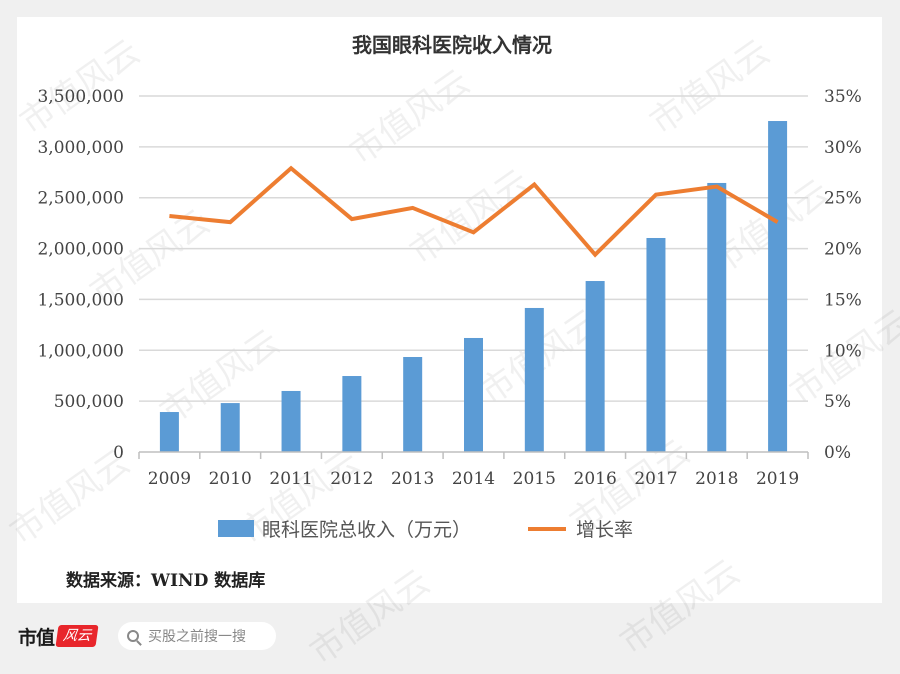  I want to click on legend-swatch-bar, so click(236, 528).